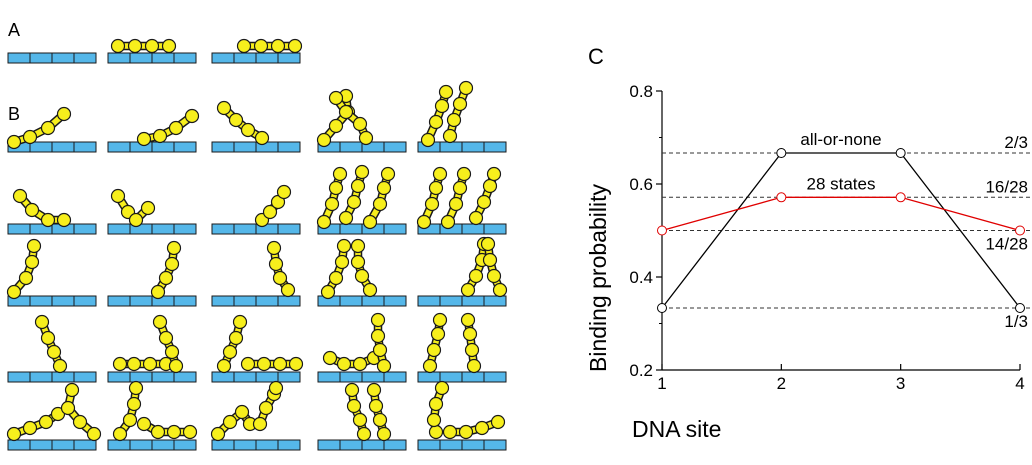 Image resolution: width=1032 pixels, height=465 pixels. I want to click on x-tick-label: 2, so click(781, 383).